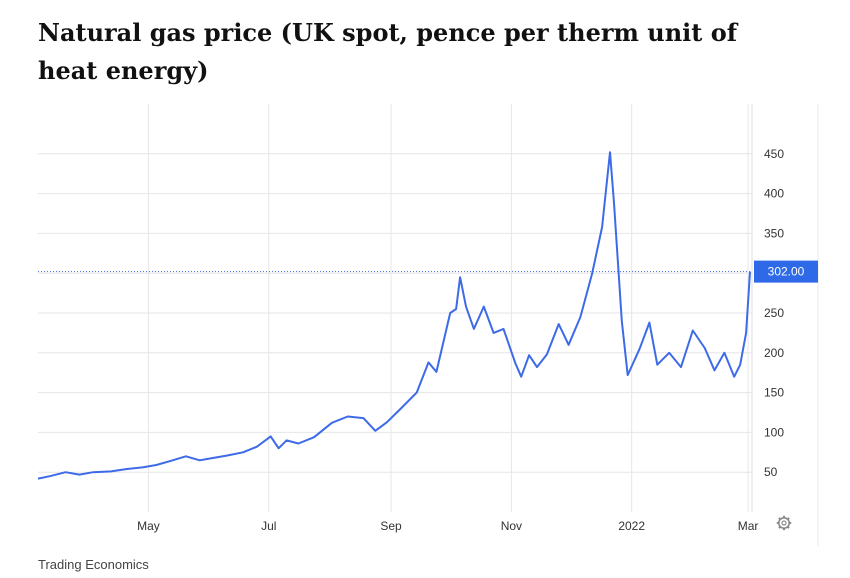 This screenshot has height=578, width=850. Describe the element at coordinates (447, 526) in the screenshot. I see `x-axis-ticks: May Jul Sep Nov 2022 Mar` at that location.